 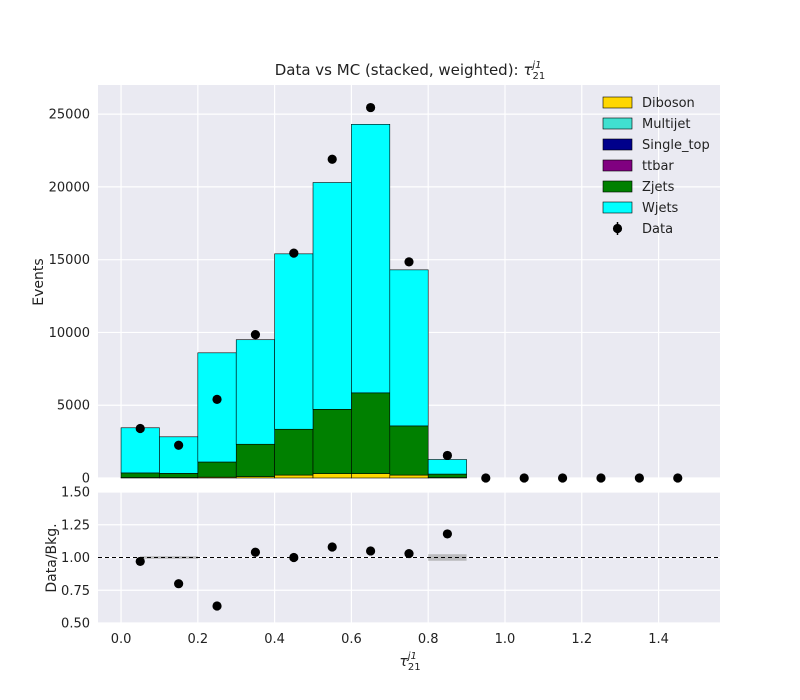 I want to click on x-tick-label: 1.4, so click(x=658, y=639).